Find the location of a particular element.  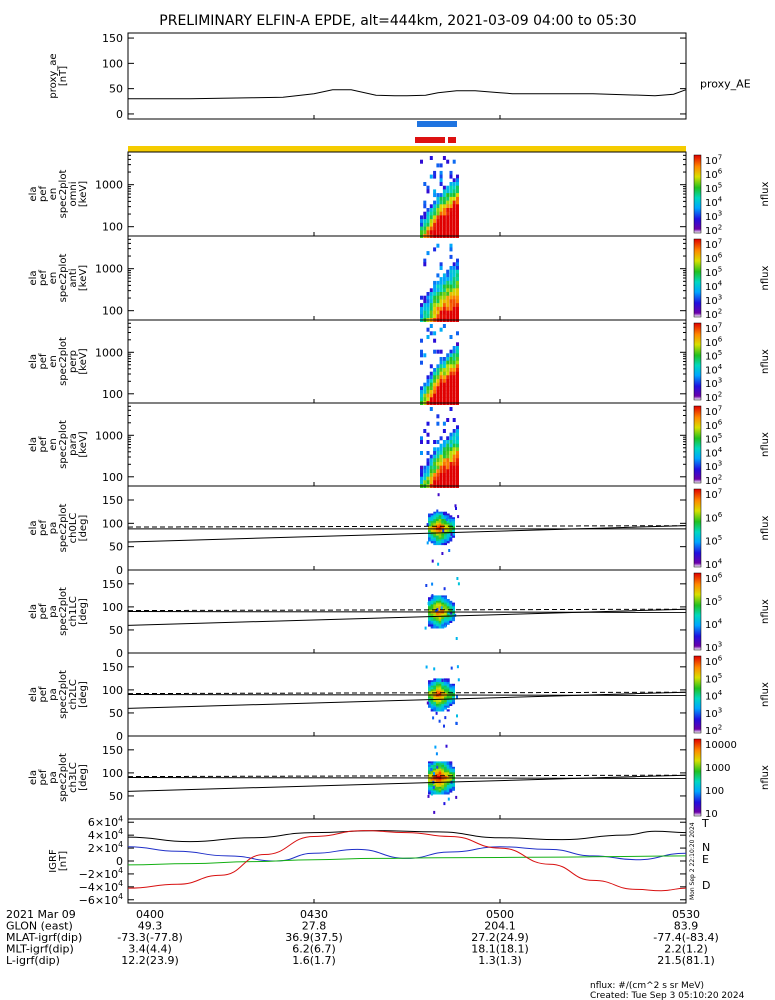

y-tick-label: 100 is located at coordinates (112, 63).